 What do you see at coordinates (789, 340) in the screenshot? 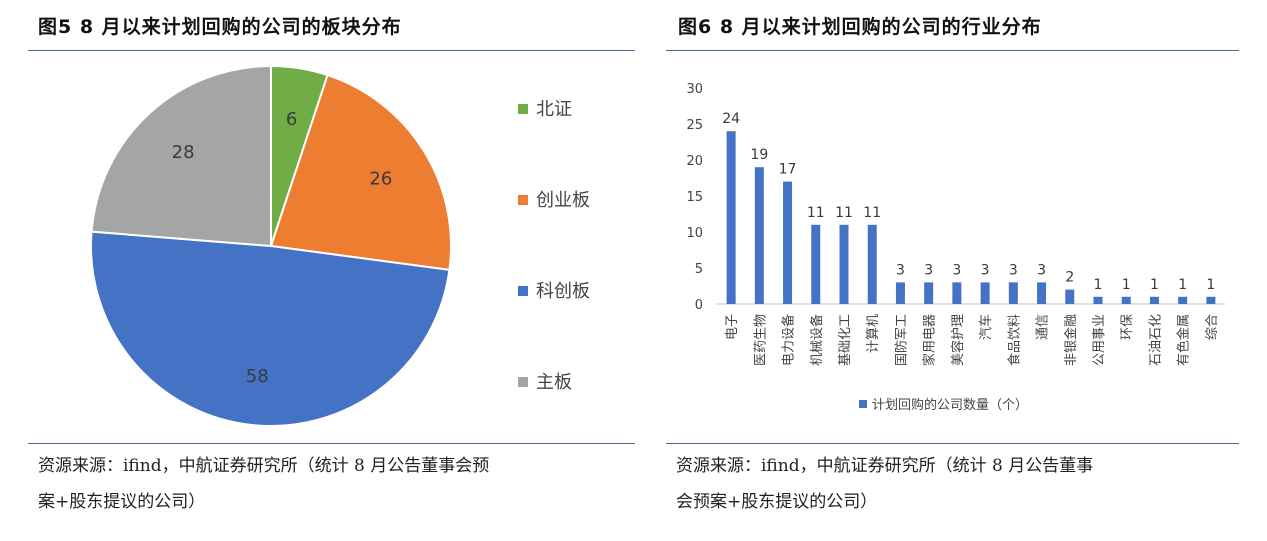
I see `x-tick-label-2: 电力设备` at bounding box center [789, 340].